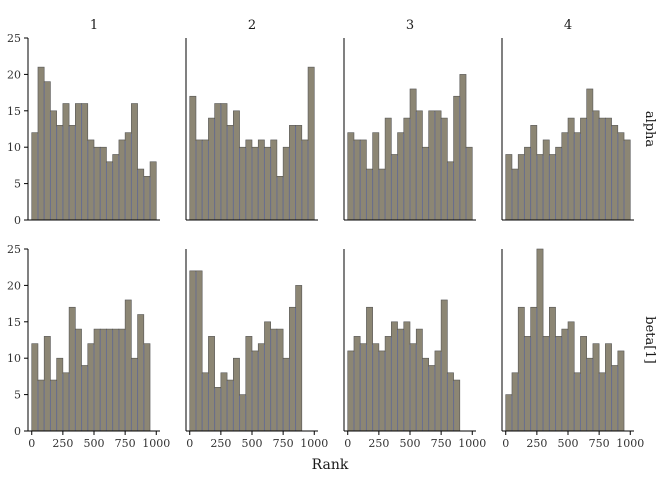  What do you see at coordinates (94, 25) in the screenshot?
I see `column-strip-label: 1` at bounding box center [94, 25].